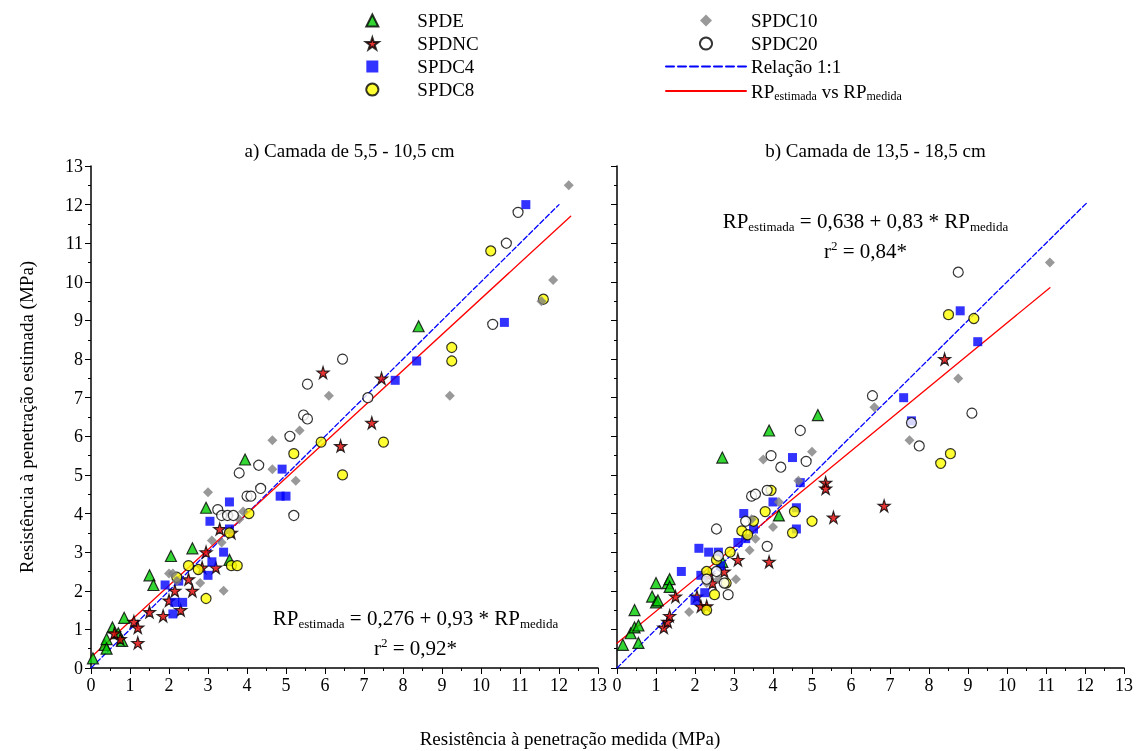 This screenshot has width=1137, height=751. Describe the element at coordinates (78, 397) in the screenshot. I see `y-tick-label: 7` at that location.